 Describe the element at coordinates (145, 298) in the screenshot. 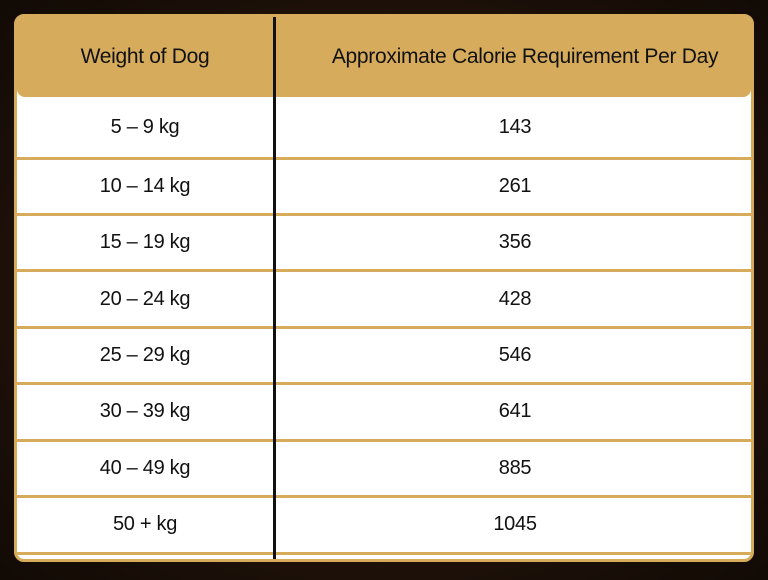

I see `weight-cell: 20 – 24 kg` at that location.